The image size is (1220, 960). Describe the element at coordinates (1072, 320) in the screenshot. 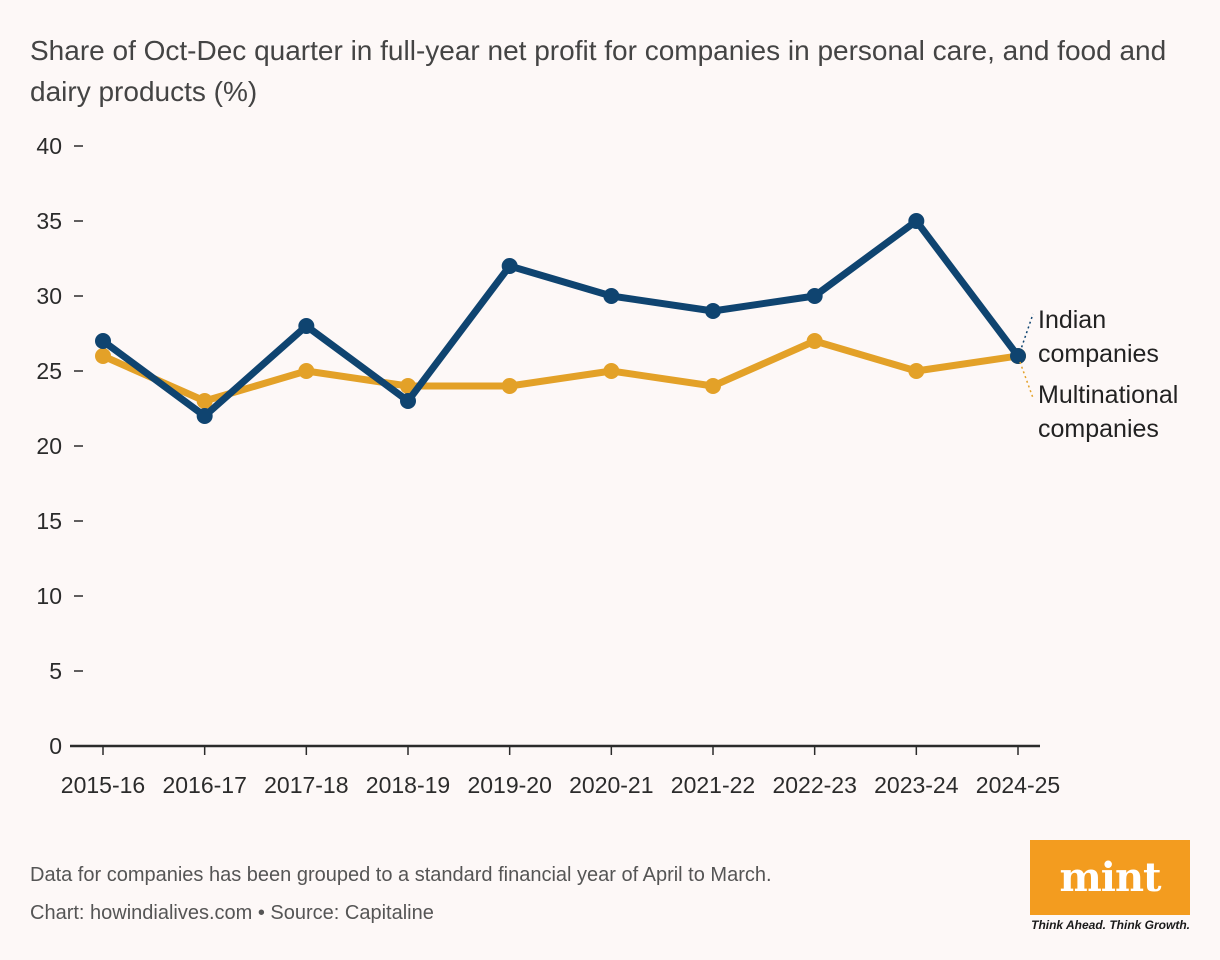

I see `indian-label-line1: Indian` at that location.